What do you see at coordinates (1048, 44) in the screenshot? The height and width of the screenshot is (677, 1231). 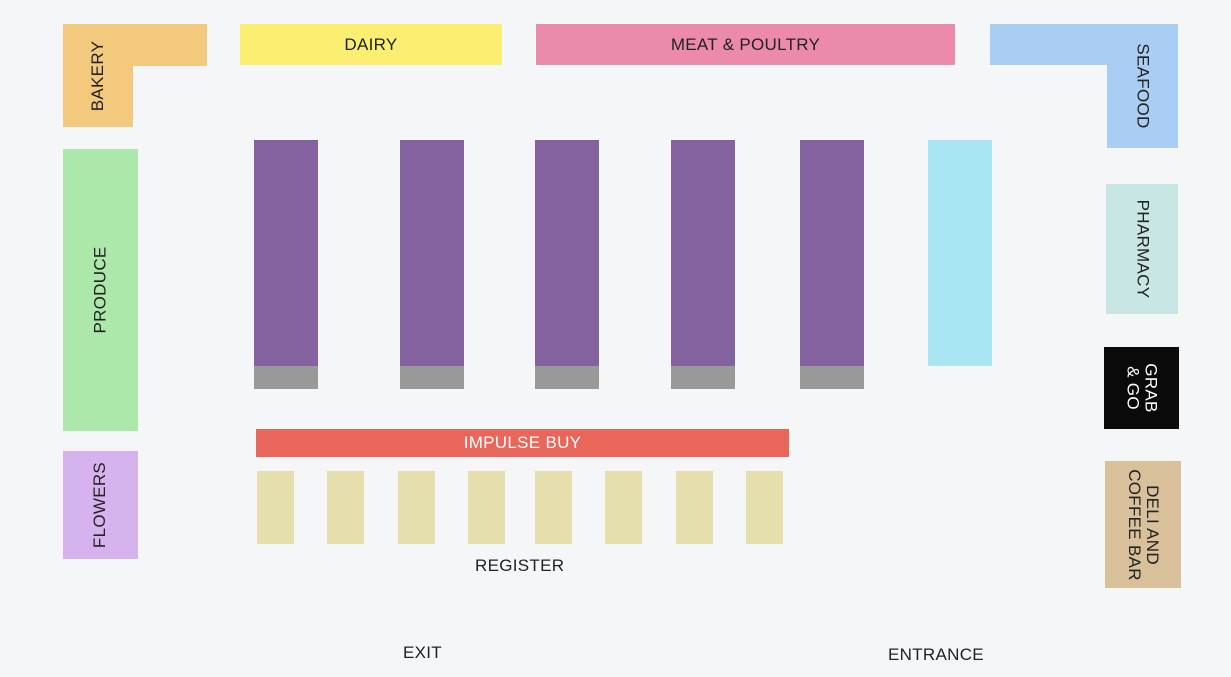 I see `seafood-section-arm` at bounding box center [1048, 44].